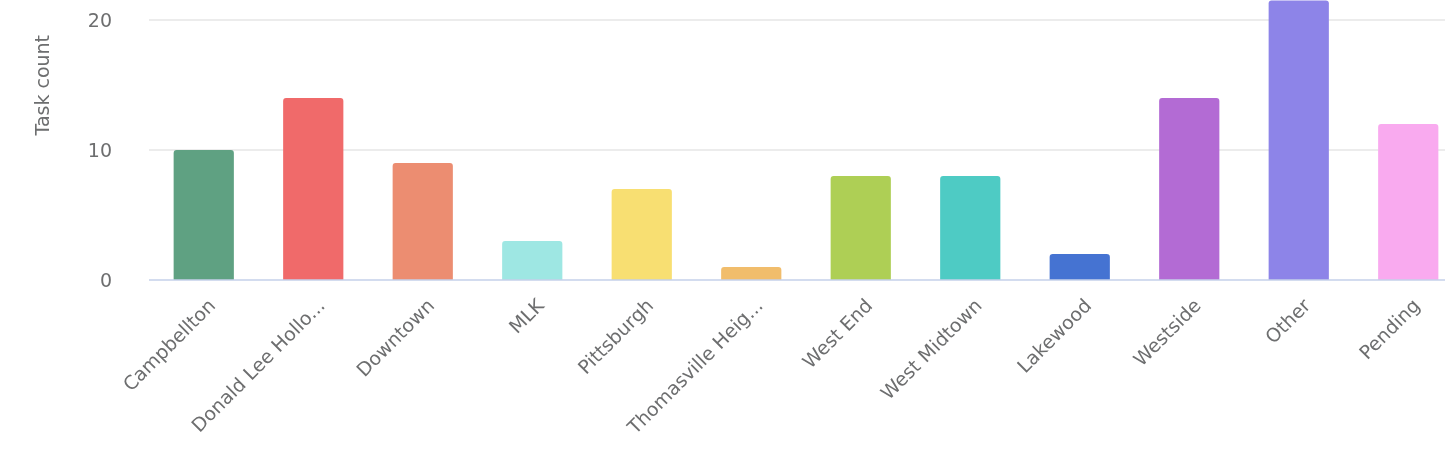 The image size is (1445, 463). I want to click on y-tick-label: 20, so click(99, 19).